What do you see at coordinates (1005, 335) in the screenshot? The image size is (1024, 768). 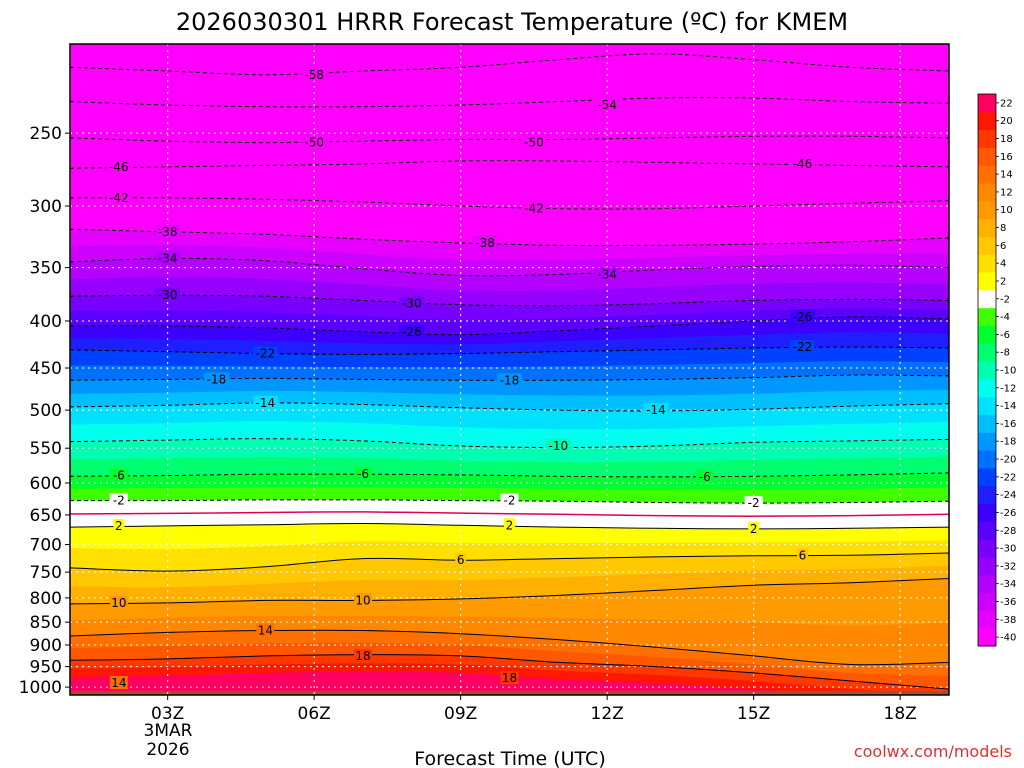 I see `colorbar-tick-label: -6` at bounding box center [1005, 335].